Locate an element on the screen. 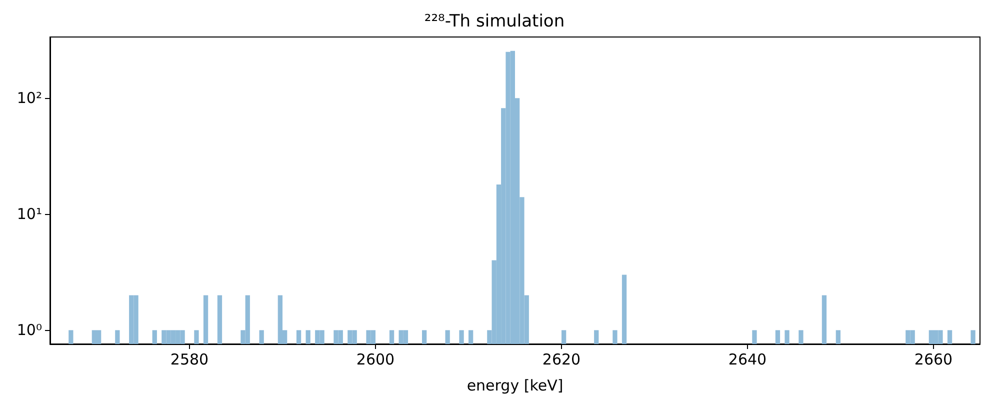 This screenshot has height=405, width=989. x-tick-label: 2620 is located at coordinates (561, 359).